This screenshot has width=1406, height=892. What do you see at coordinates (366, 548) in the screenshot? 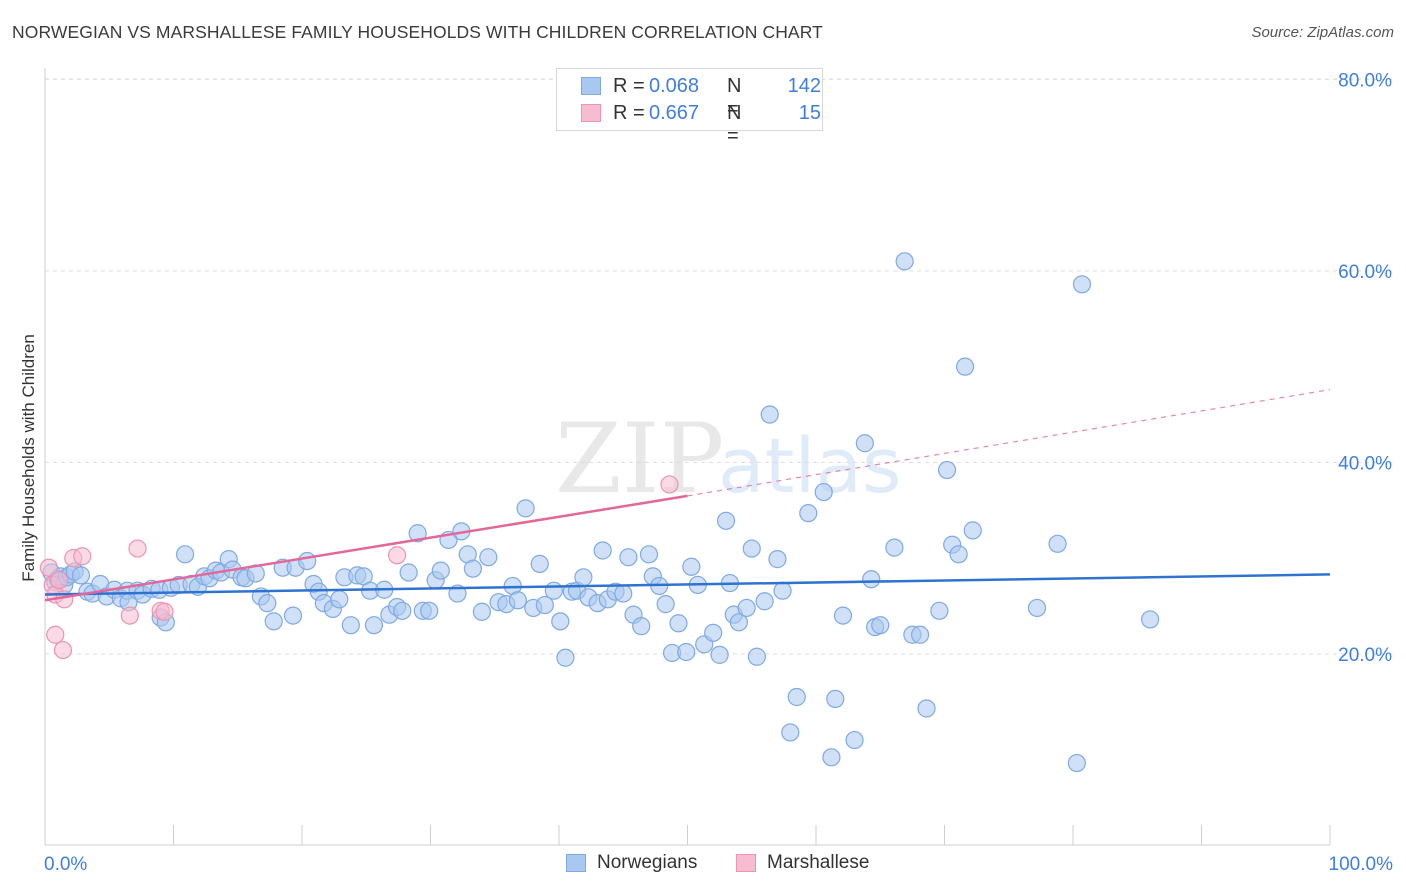
I see `marshallese-trend-line` at bounding box center [366, 548].